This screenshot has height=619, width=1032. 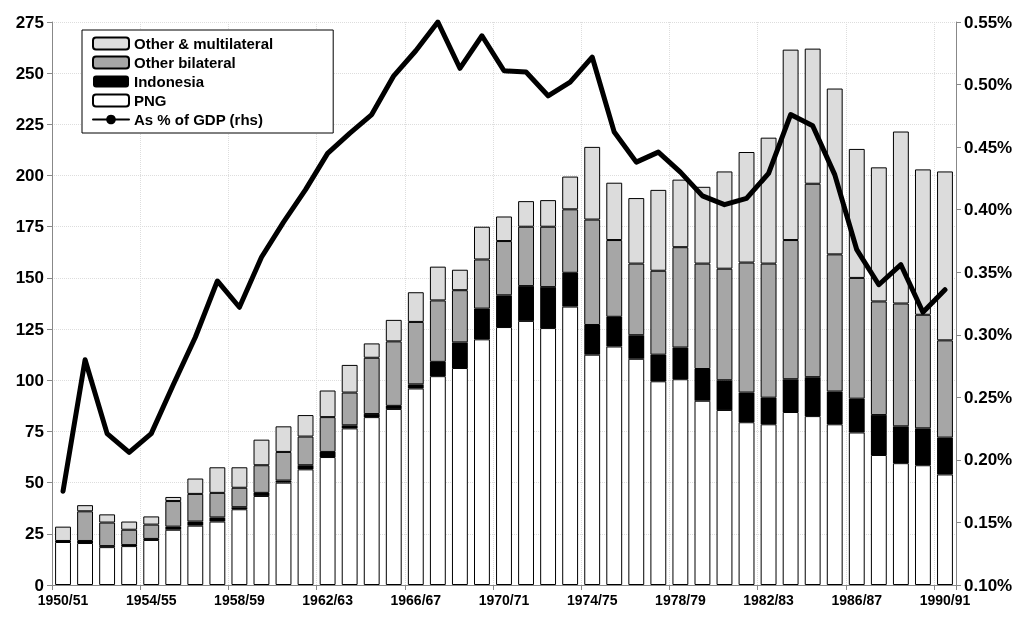 I want to click on y2-tick-label: 0.20%, so click(x=988, y=460).